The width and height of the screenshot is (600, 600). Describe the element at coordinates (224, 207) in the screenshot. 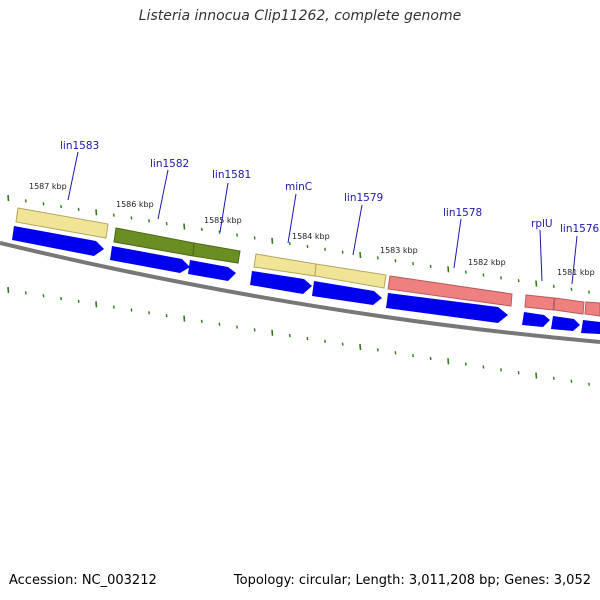

I see `leader-line-lin1581` at that location.